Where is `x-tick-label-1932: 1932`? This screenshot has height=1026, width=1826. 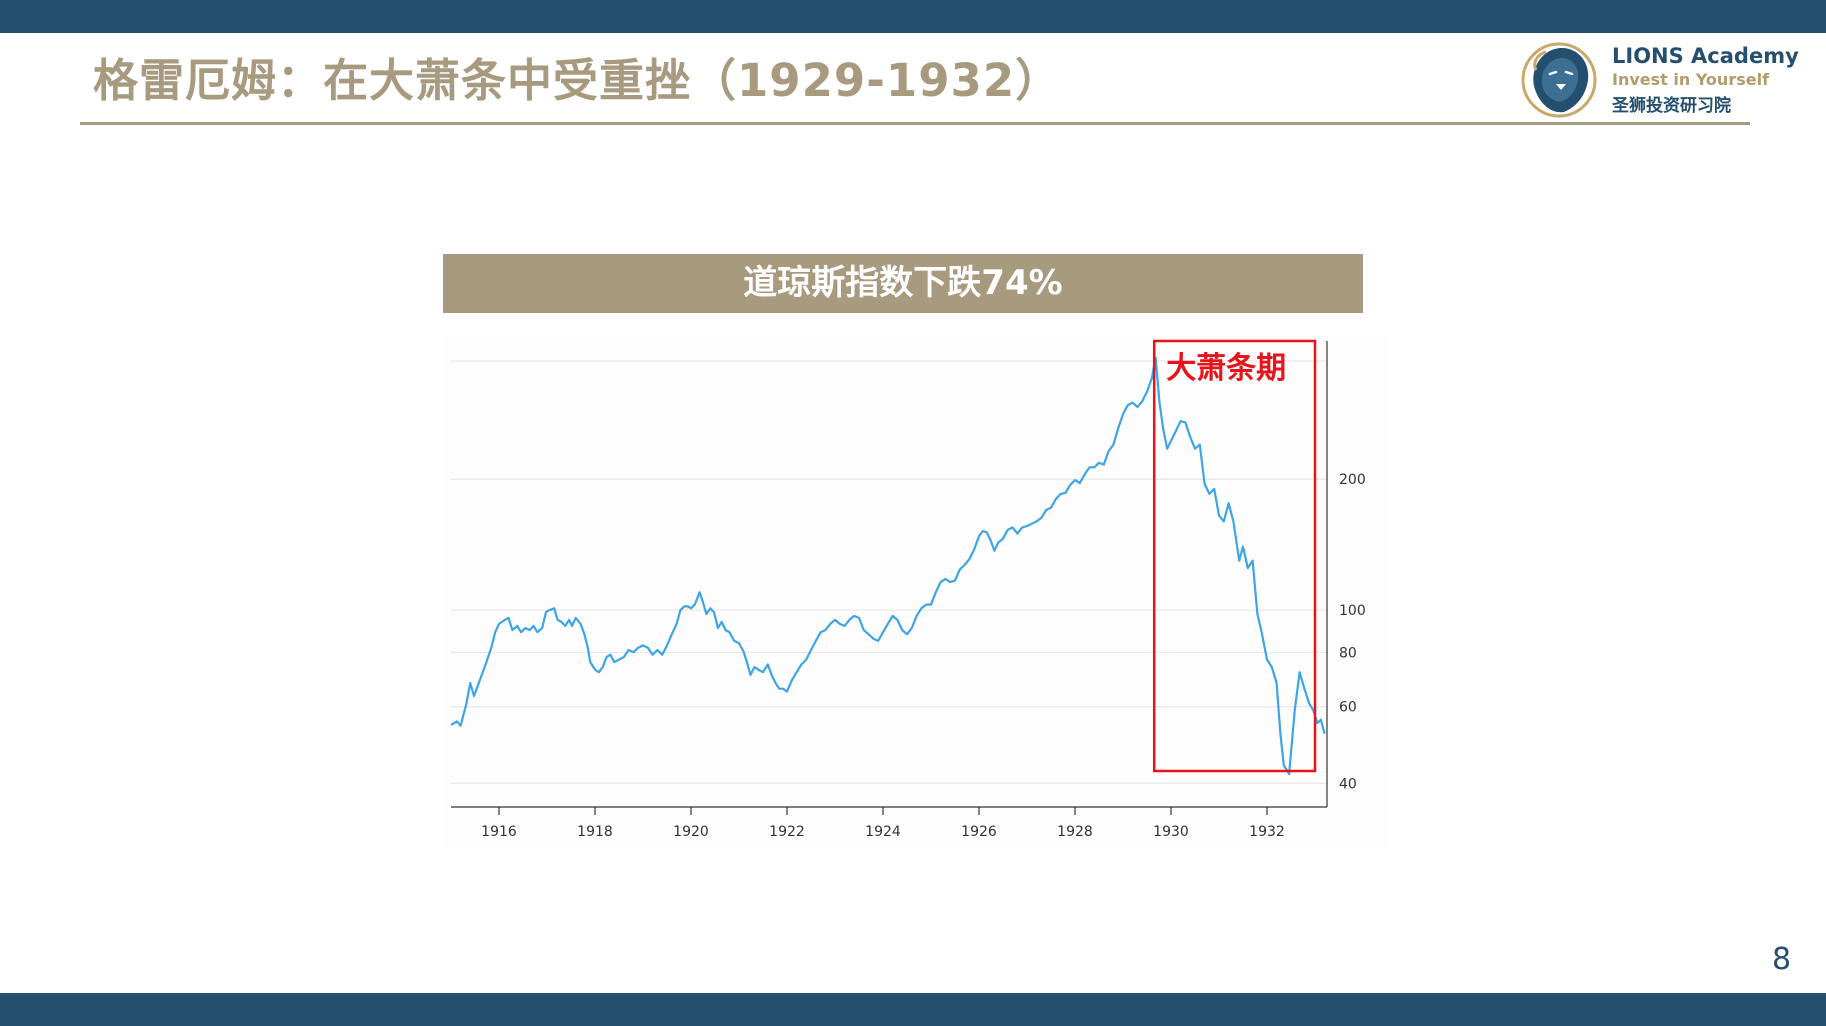 x-tick-label-1932: 1932 is located at coordinates (1267, 832).